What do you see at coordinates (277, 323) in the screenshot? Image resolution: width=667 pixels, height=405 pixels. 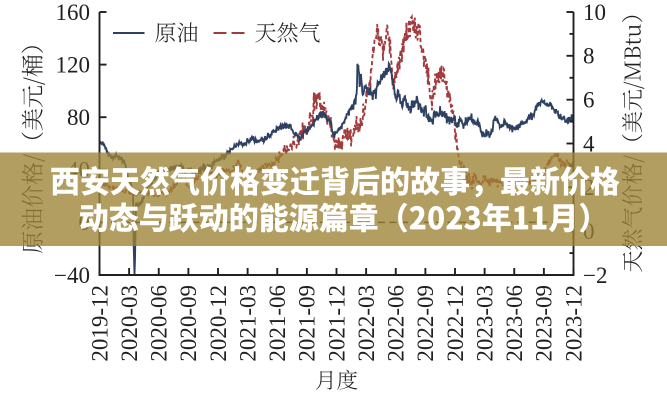 I see `svg-text: 2021-06` at bounding box center [277, 323].